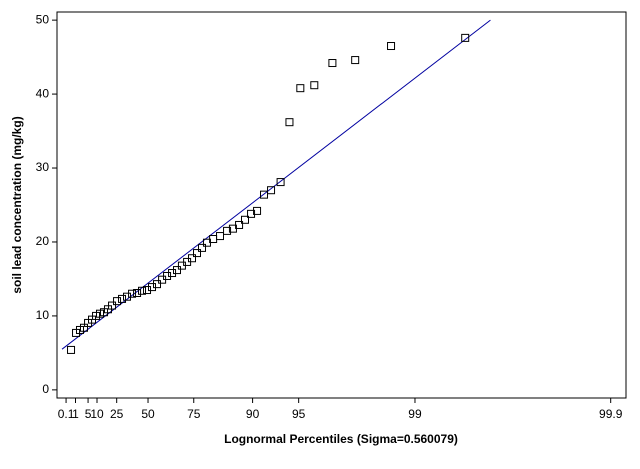  I want to click on x-tick-label: 0.1, so click(66, 414).